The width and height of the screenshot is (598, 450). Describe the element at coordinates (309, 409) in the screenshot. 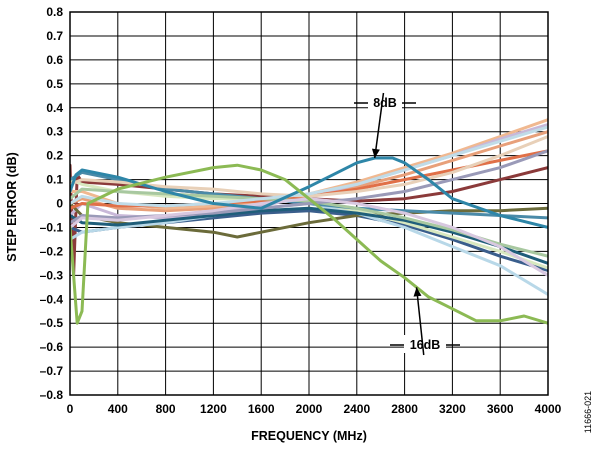

I see `x-tick-label: 2000` at that location.